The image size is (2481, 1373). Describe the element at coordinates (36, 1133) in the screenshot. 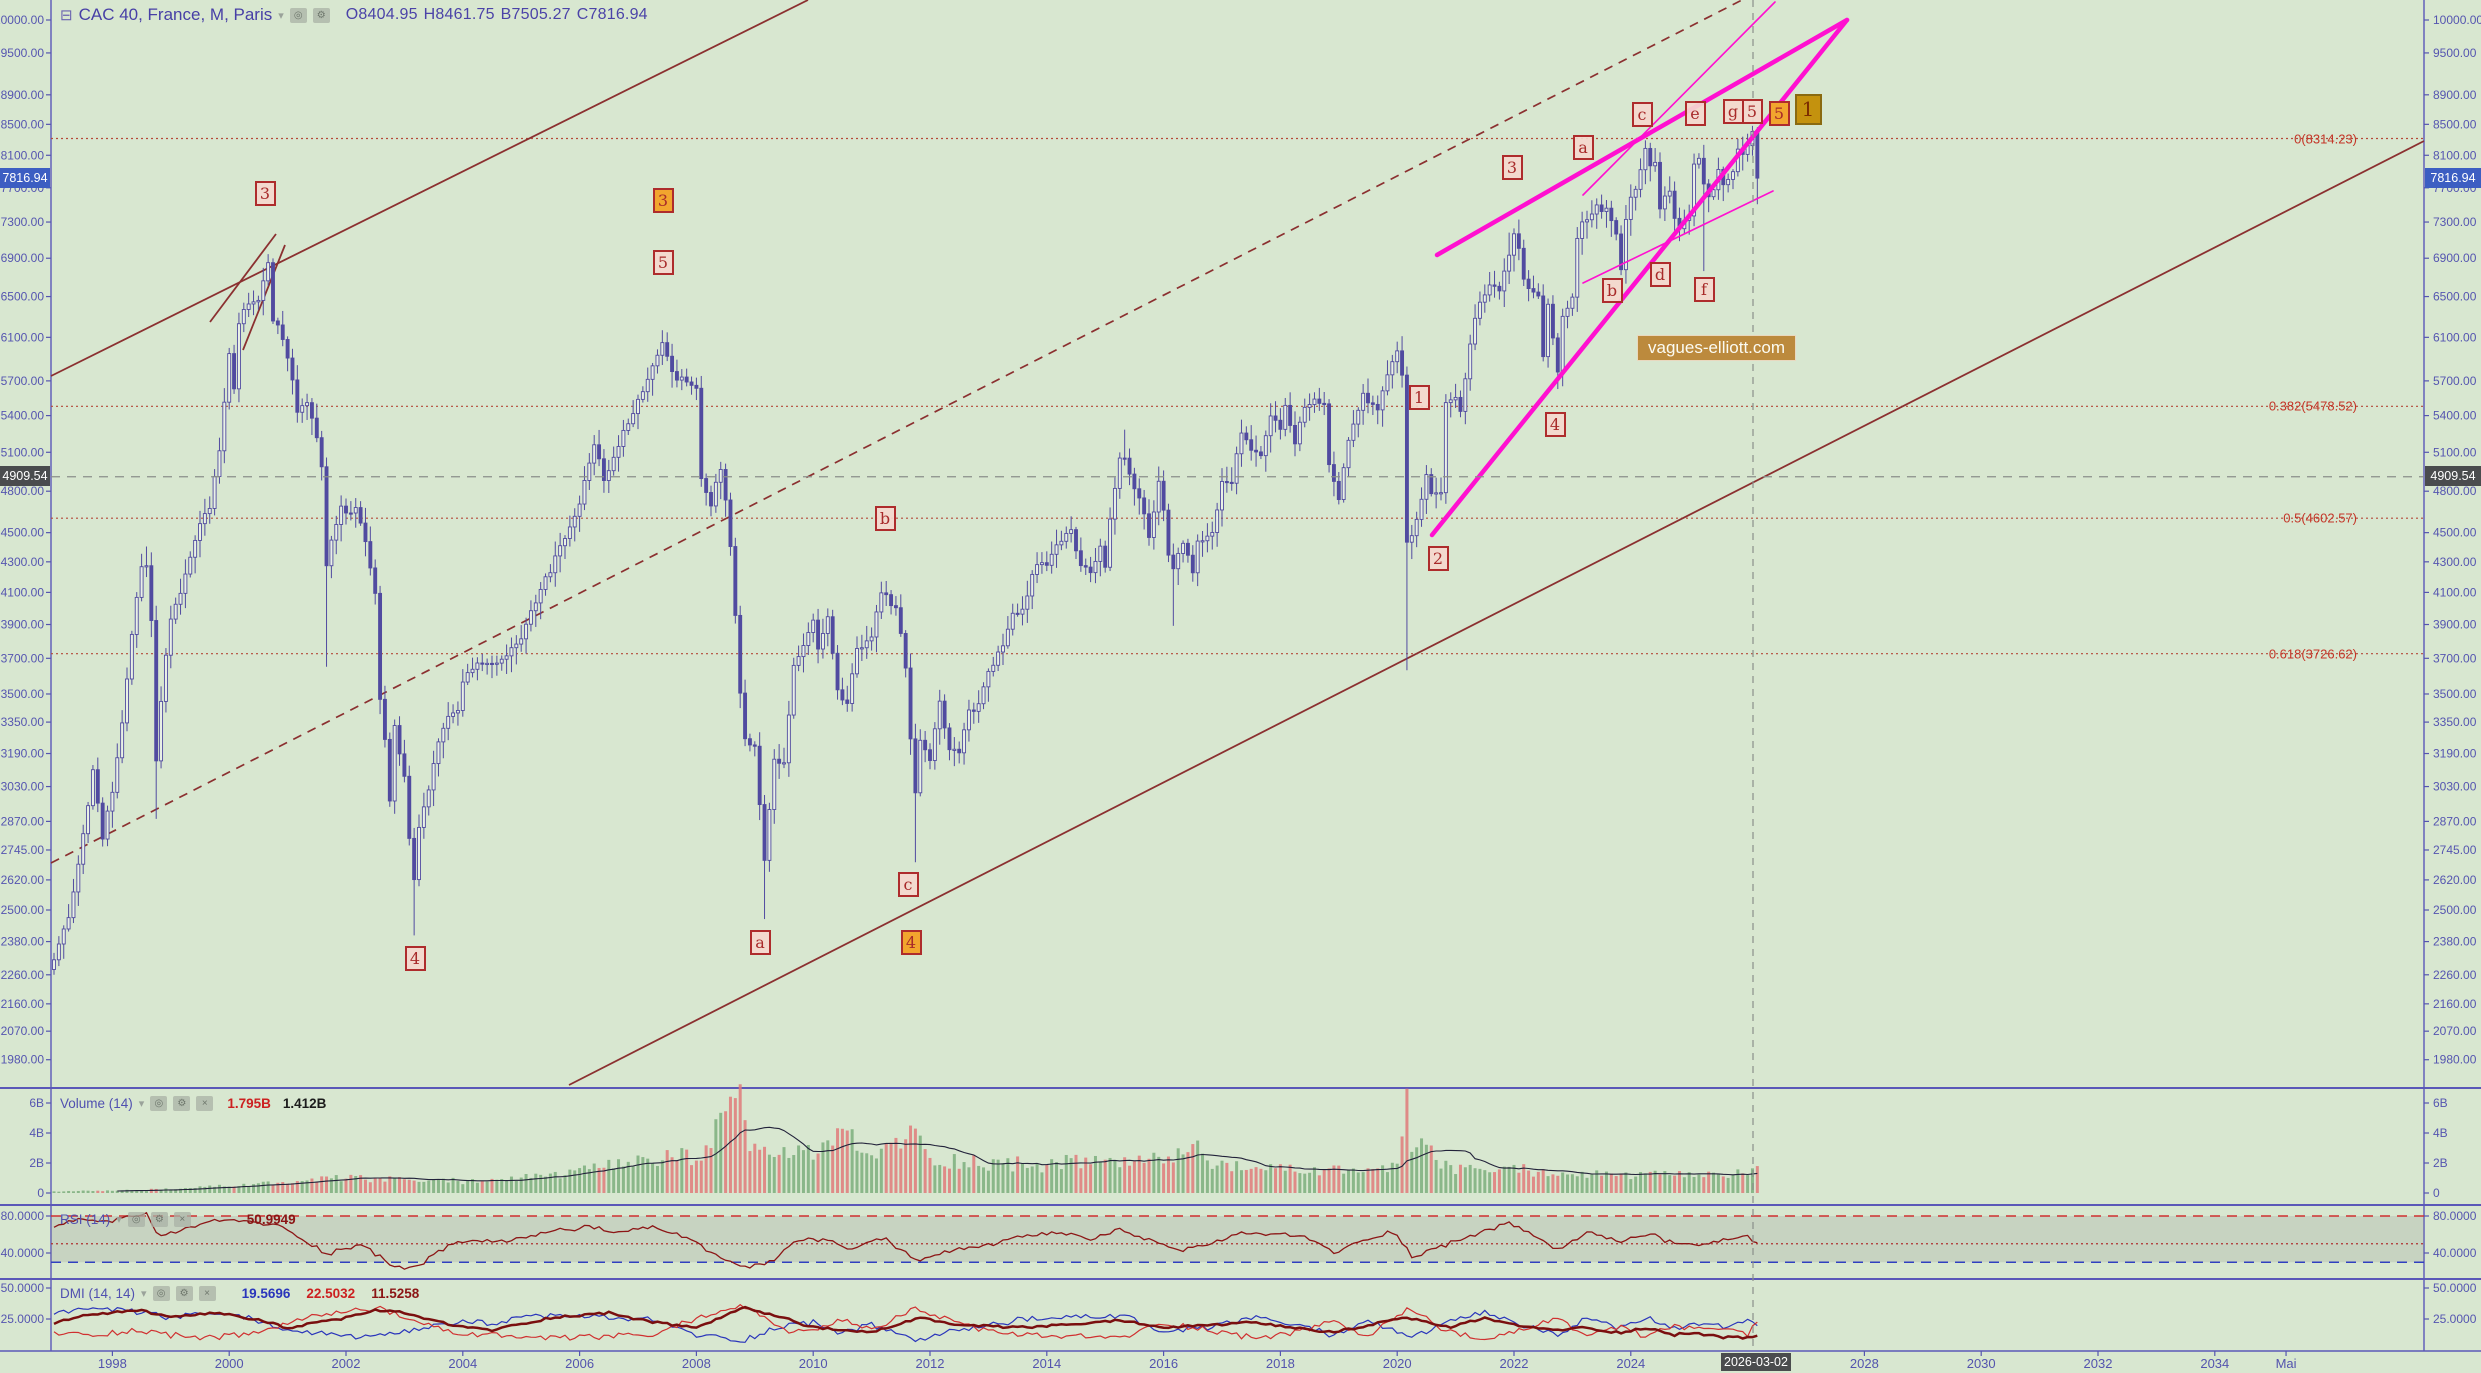

I see `volume_axis-tick-left: 4B` at that location.